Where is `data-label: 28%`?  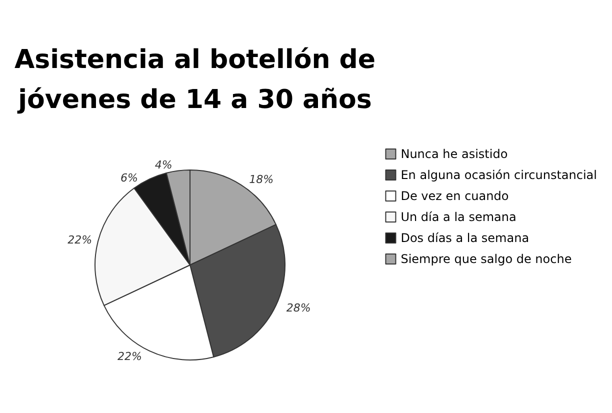 data-label: 28% is located at coordinates (298, 308).